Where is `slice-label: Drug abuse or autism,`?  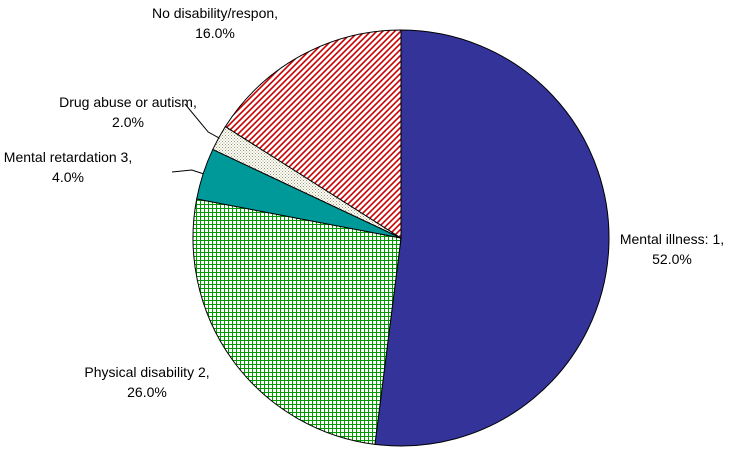
slice-label: Drug abuse or autism, is located at coordinates (128, 102).